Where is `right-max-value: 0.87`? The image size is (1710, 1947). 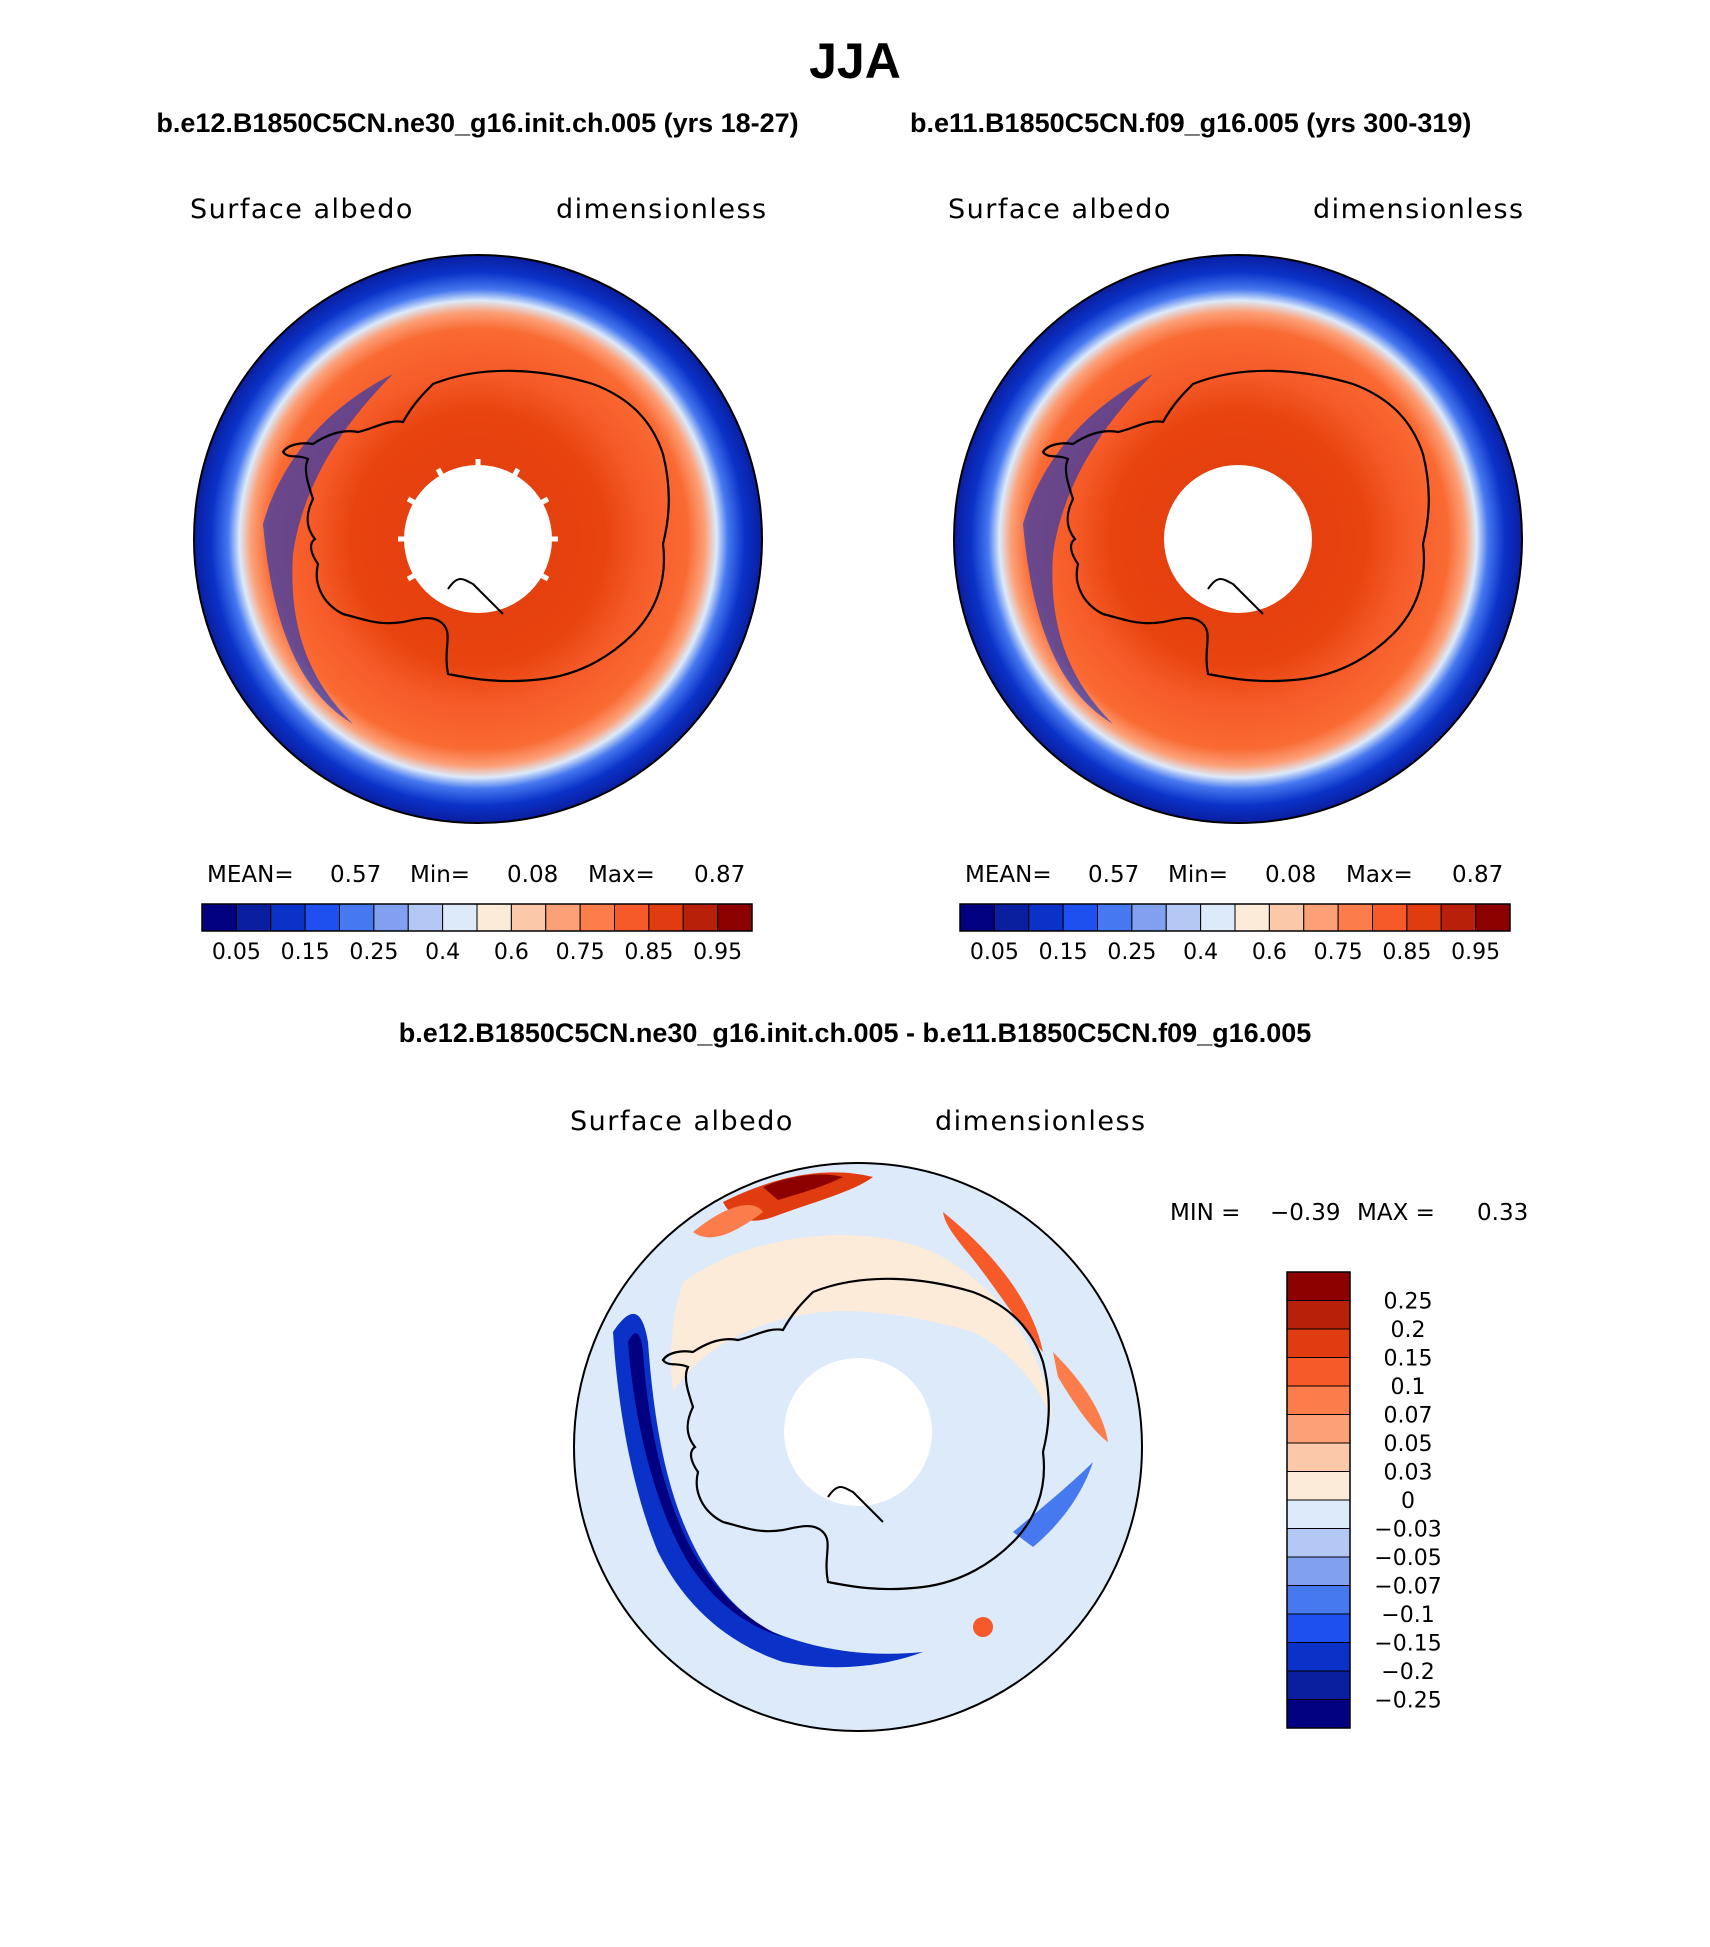 right-max-value: 0.87 is located at coordinates (1478, 875).